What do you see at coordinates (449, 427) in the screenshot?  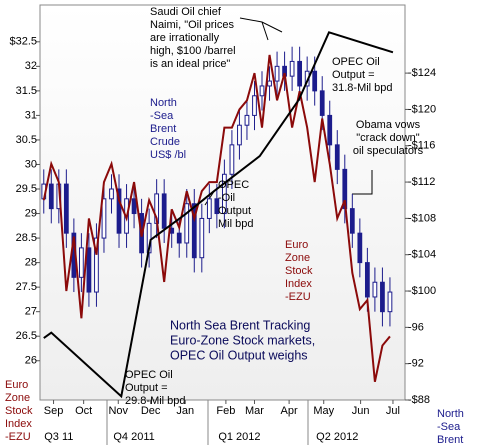 I see `y2-axis-label: -Sea` at bounding box center [449, 427].